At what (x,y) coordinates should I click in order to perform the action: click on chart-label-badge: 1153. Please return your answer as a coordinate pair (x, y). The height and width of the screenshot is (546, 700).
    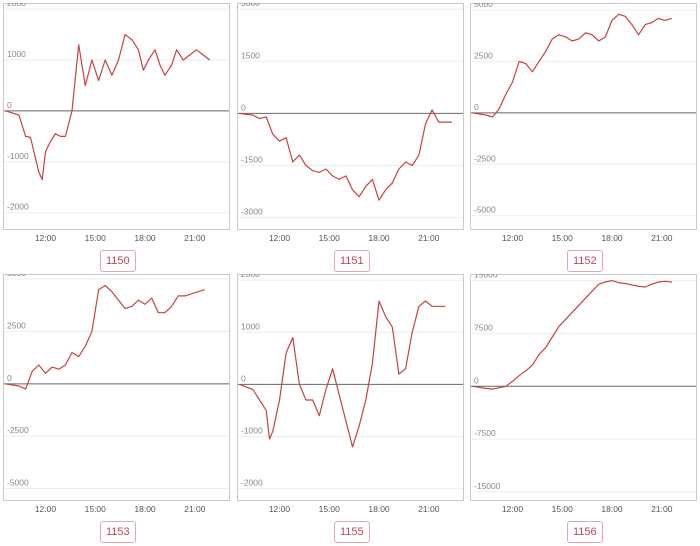
    Looking at the image, I should click on (118, 532).